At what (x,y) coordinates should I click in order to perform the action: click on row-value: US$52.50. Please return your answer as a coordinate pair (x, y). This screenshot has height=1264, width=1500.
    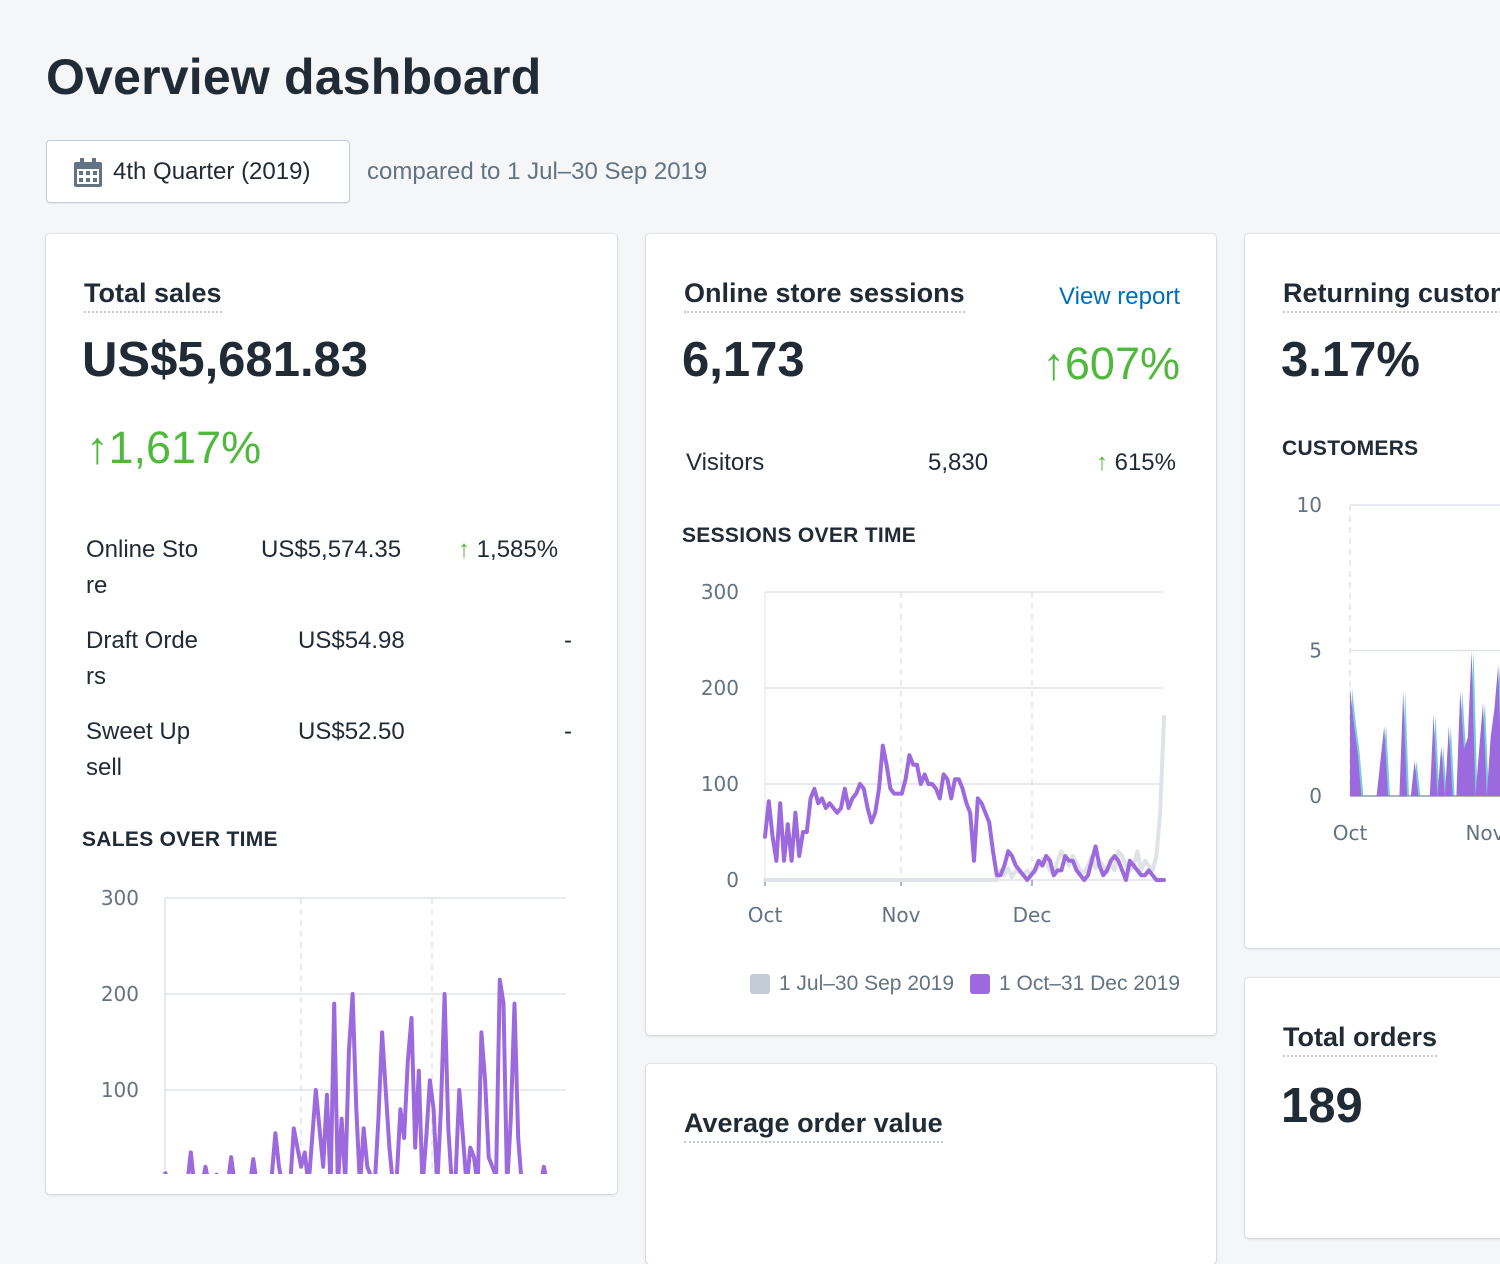
    Looking at the image, I should click on (351, 731).